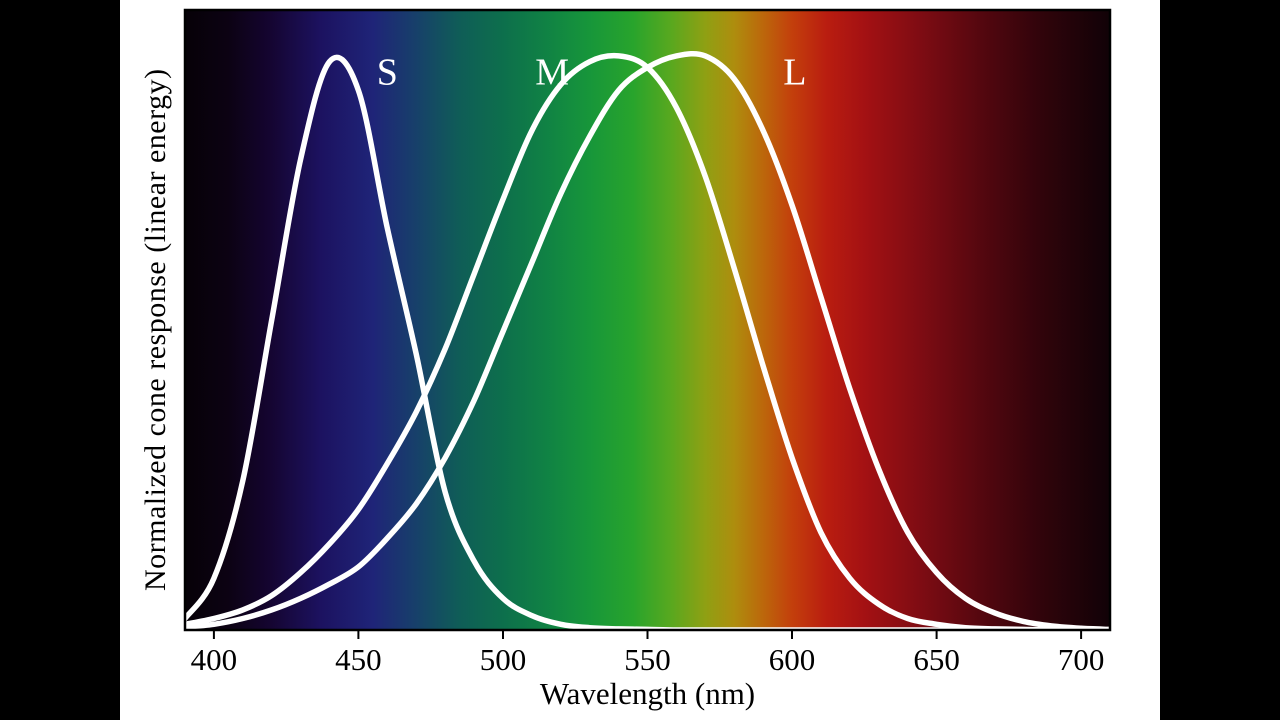 This screenshot has width=1280, height=720. Describe the element at coordinates (358, 659) in the screenshot. I see `x-tick-label: 450` at that location.